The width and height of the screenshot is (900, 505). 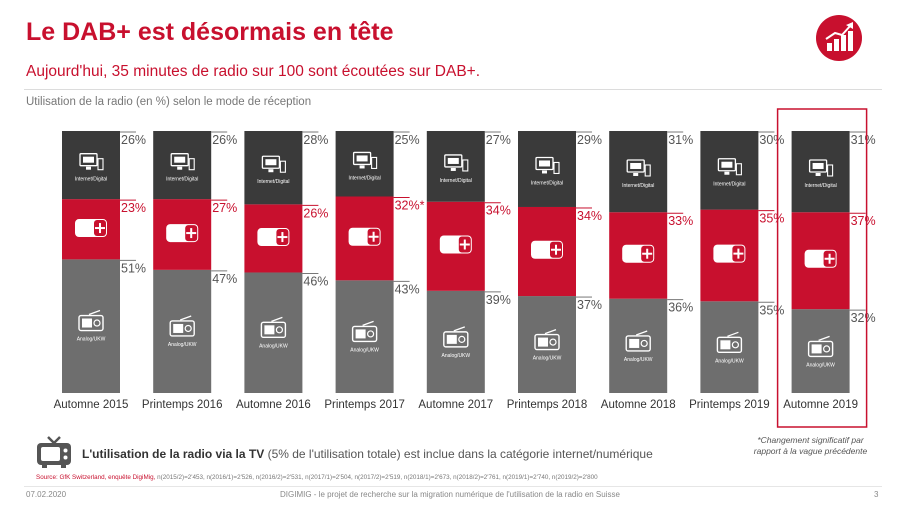 What do you see at coordinates (455, 405) in the screenshot?
I see `category-label: Automne 2017` at bounding box center [455, 405].